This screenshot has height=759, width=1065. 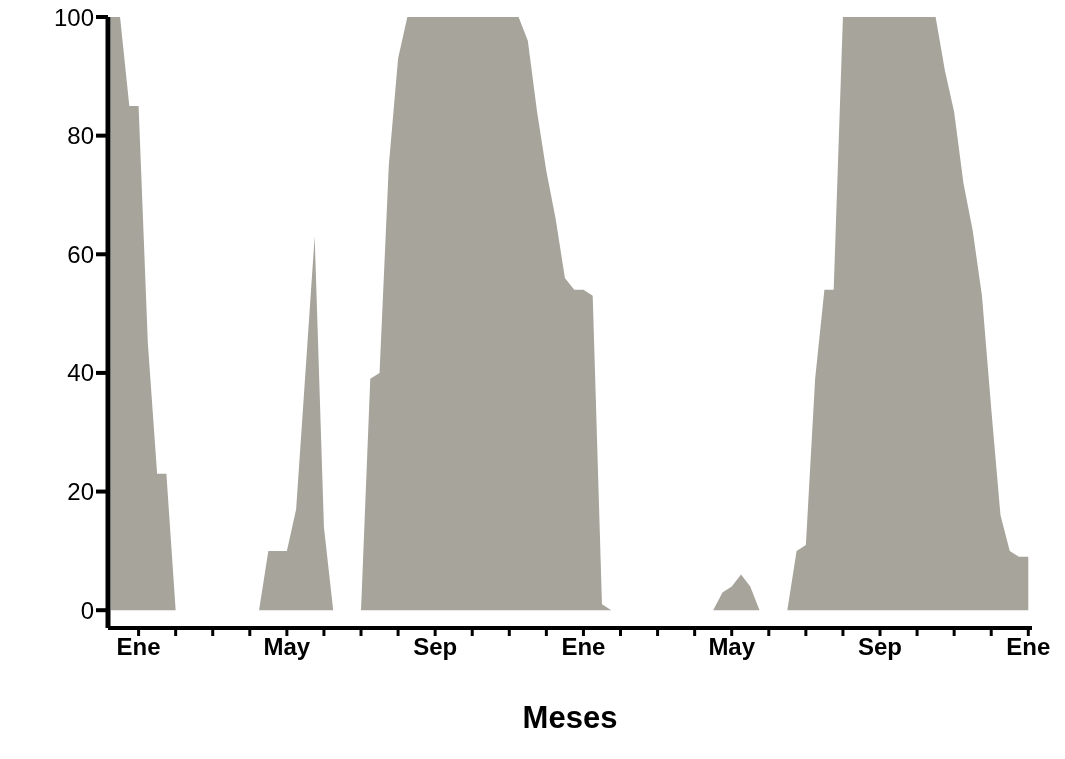 I want to click on y-tick-label: 20, so click(x=80, y=492).